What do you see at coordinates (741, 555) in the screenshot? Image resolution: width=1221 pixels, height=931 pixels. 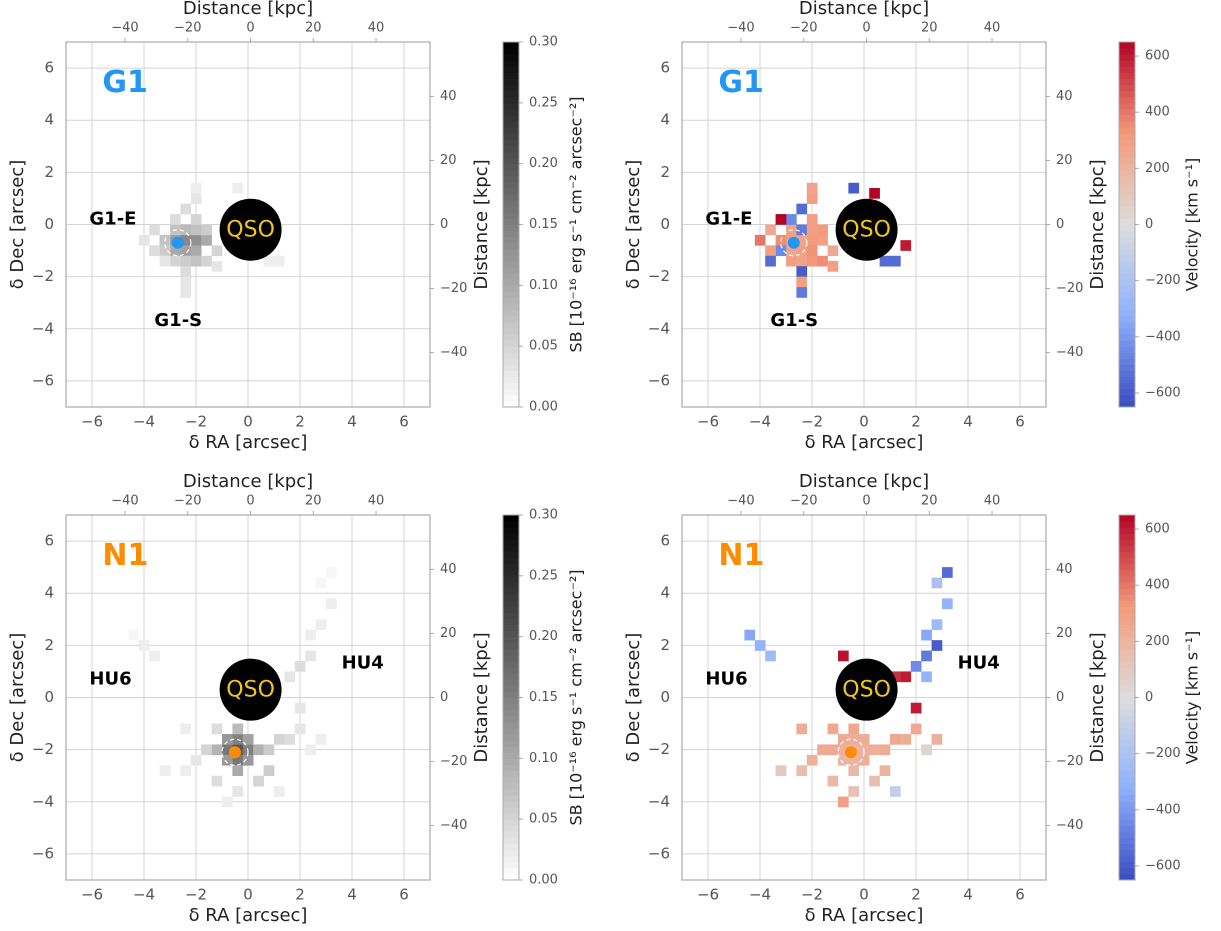 I see `annotation: N1` at bounding box center [741, 555].